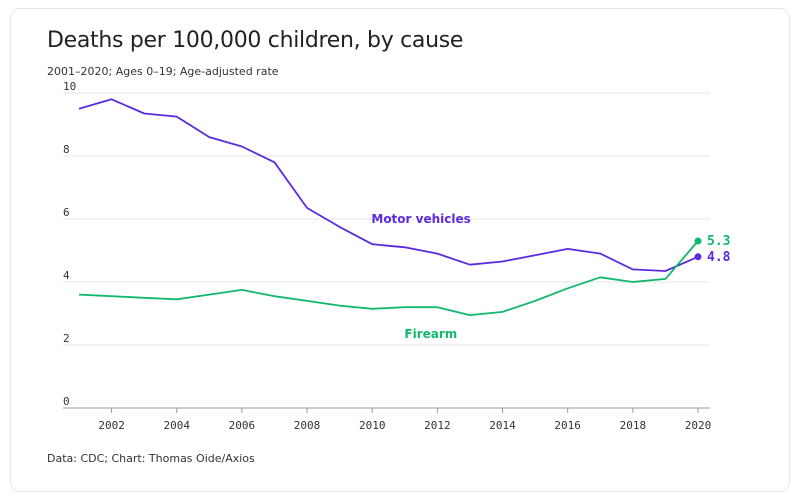  What do you see at coordinates (420, 219) in the screenshot?
I see `motor-vehicles-series-label: Motor vehicles` at bounding box center [420, 219].